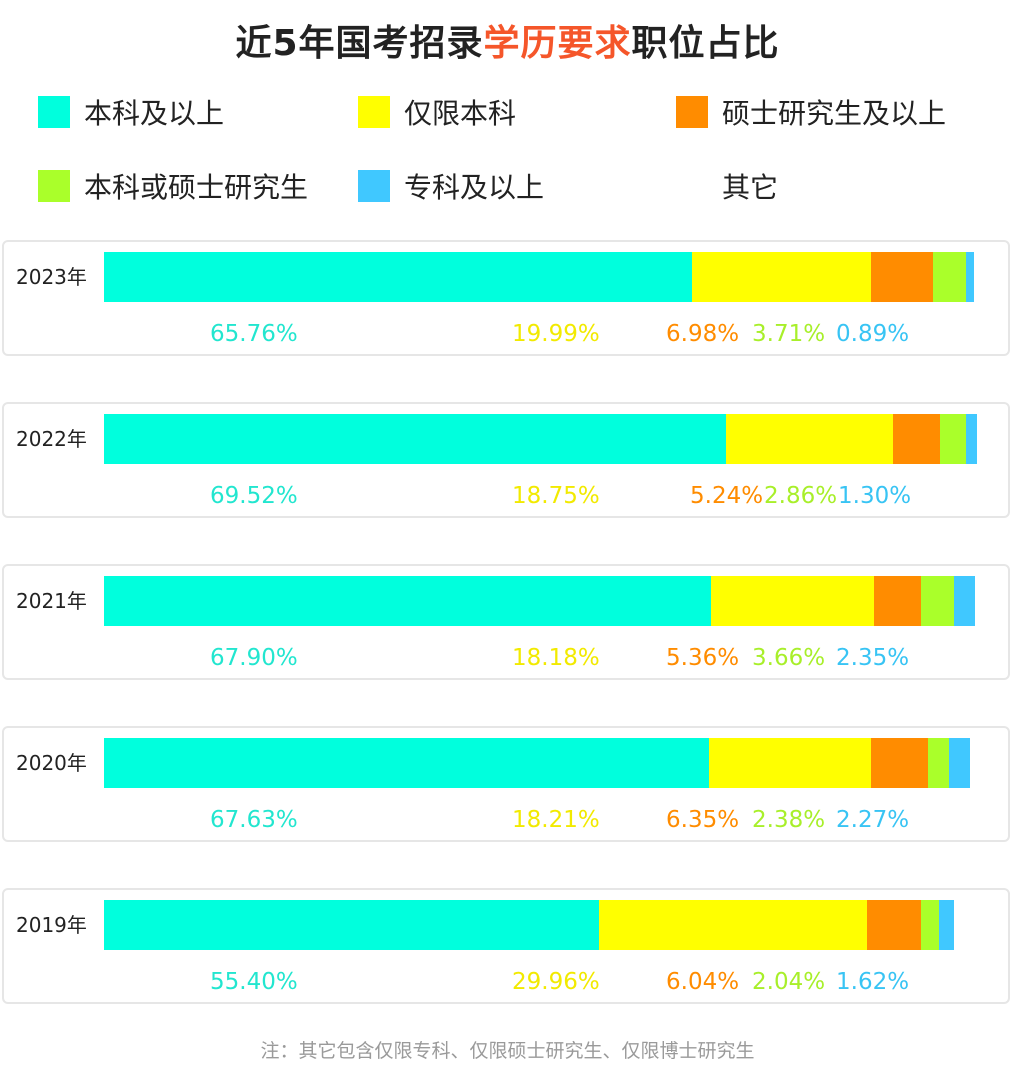 This screenshot has height=1071, width=1015. What do you see at coordinates (727, 496) in the screenshot?
I see `data-label: 5.24%` at bounding box center [727, 496].